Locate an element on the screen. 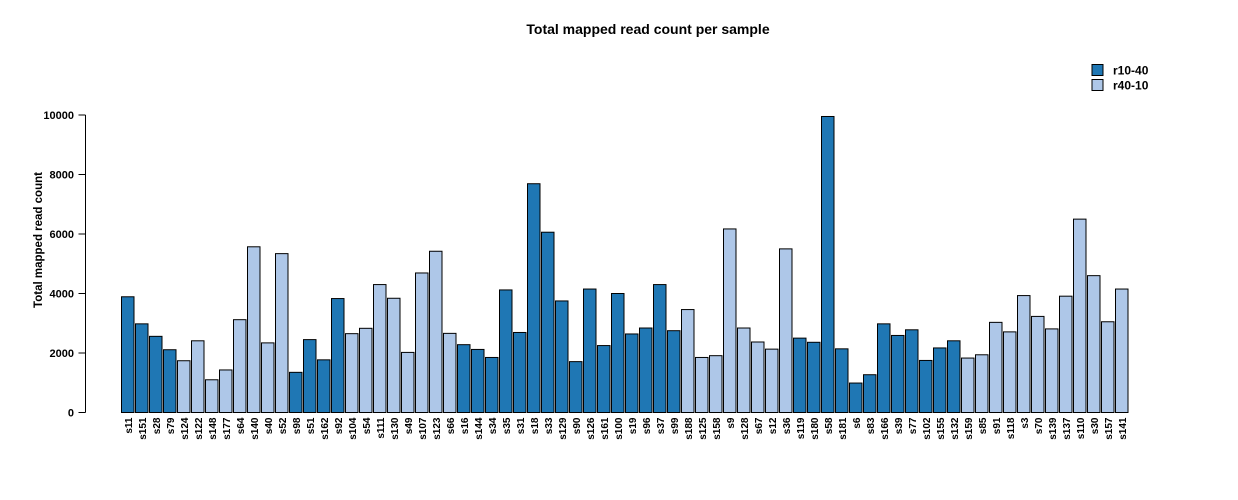 The height and width of the screenshot is (500, 1238). x-tick-label-s166: s166 is located at coordinates (885, 428).